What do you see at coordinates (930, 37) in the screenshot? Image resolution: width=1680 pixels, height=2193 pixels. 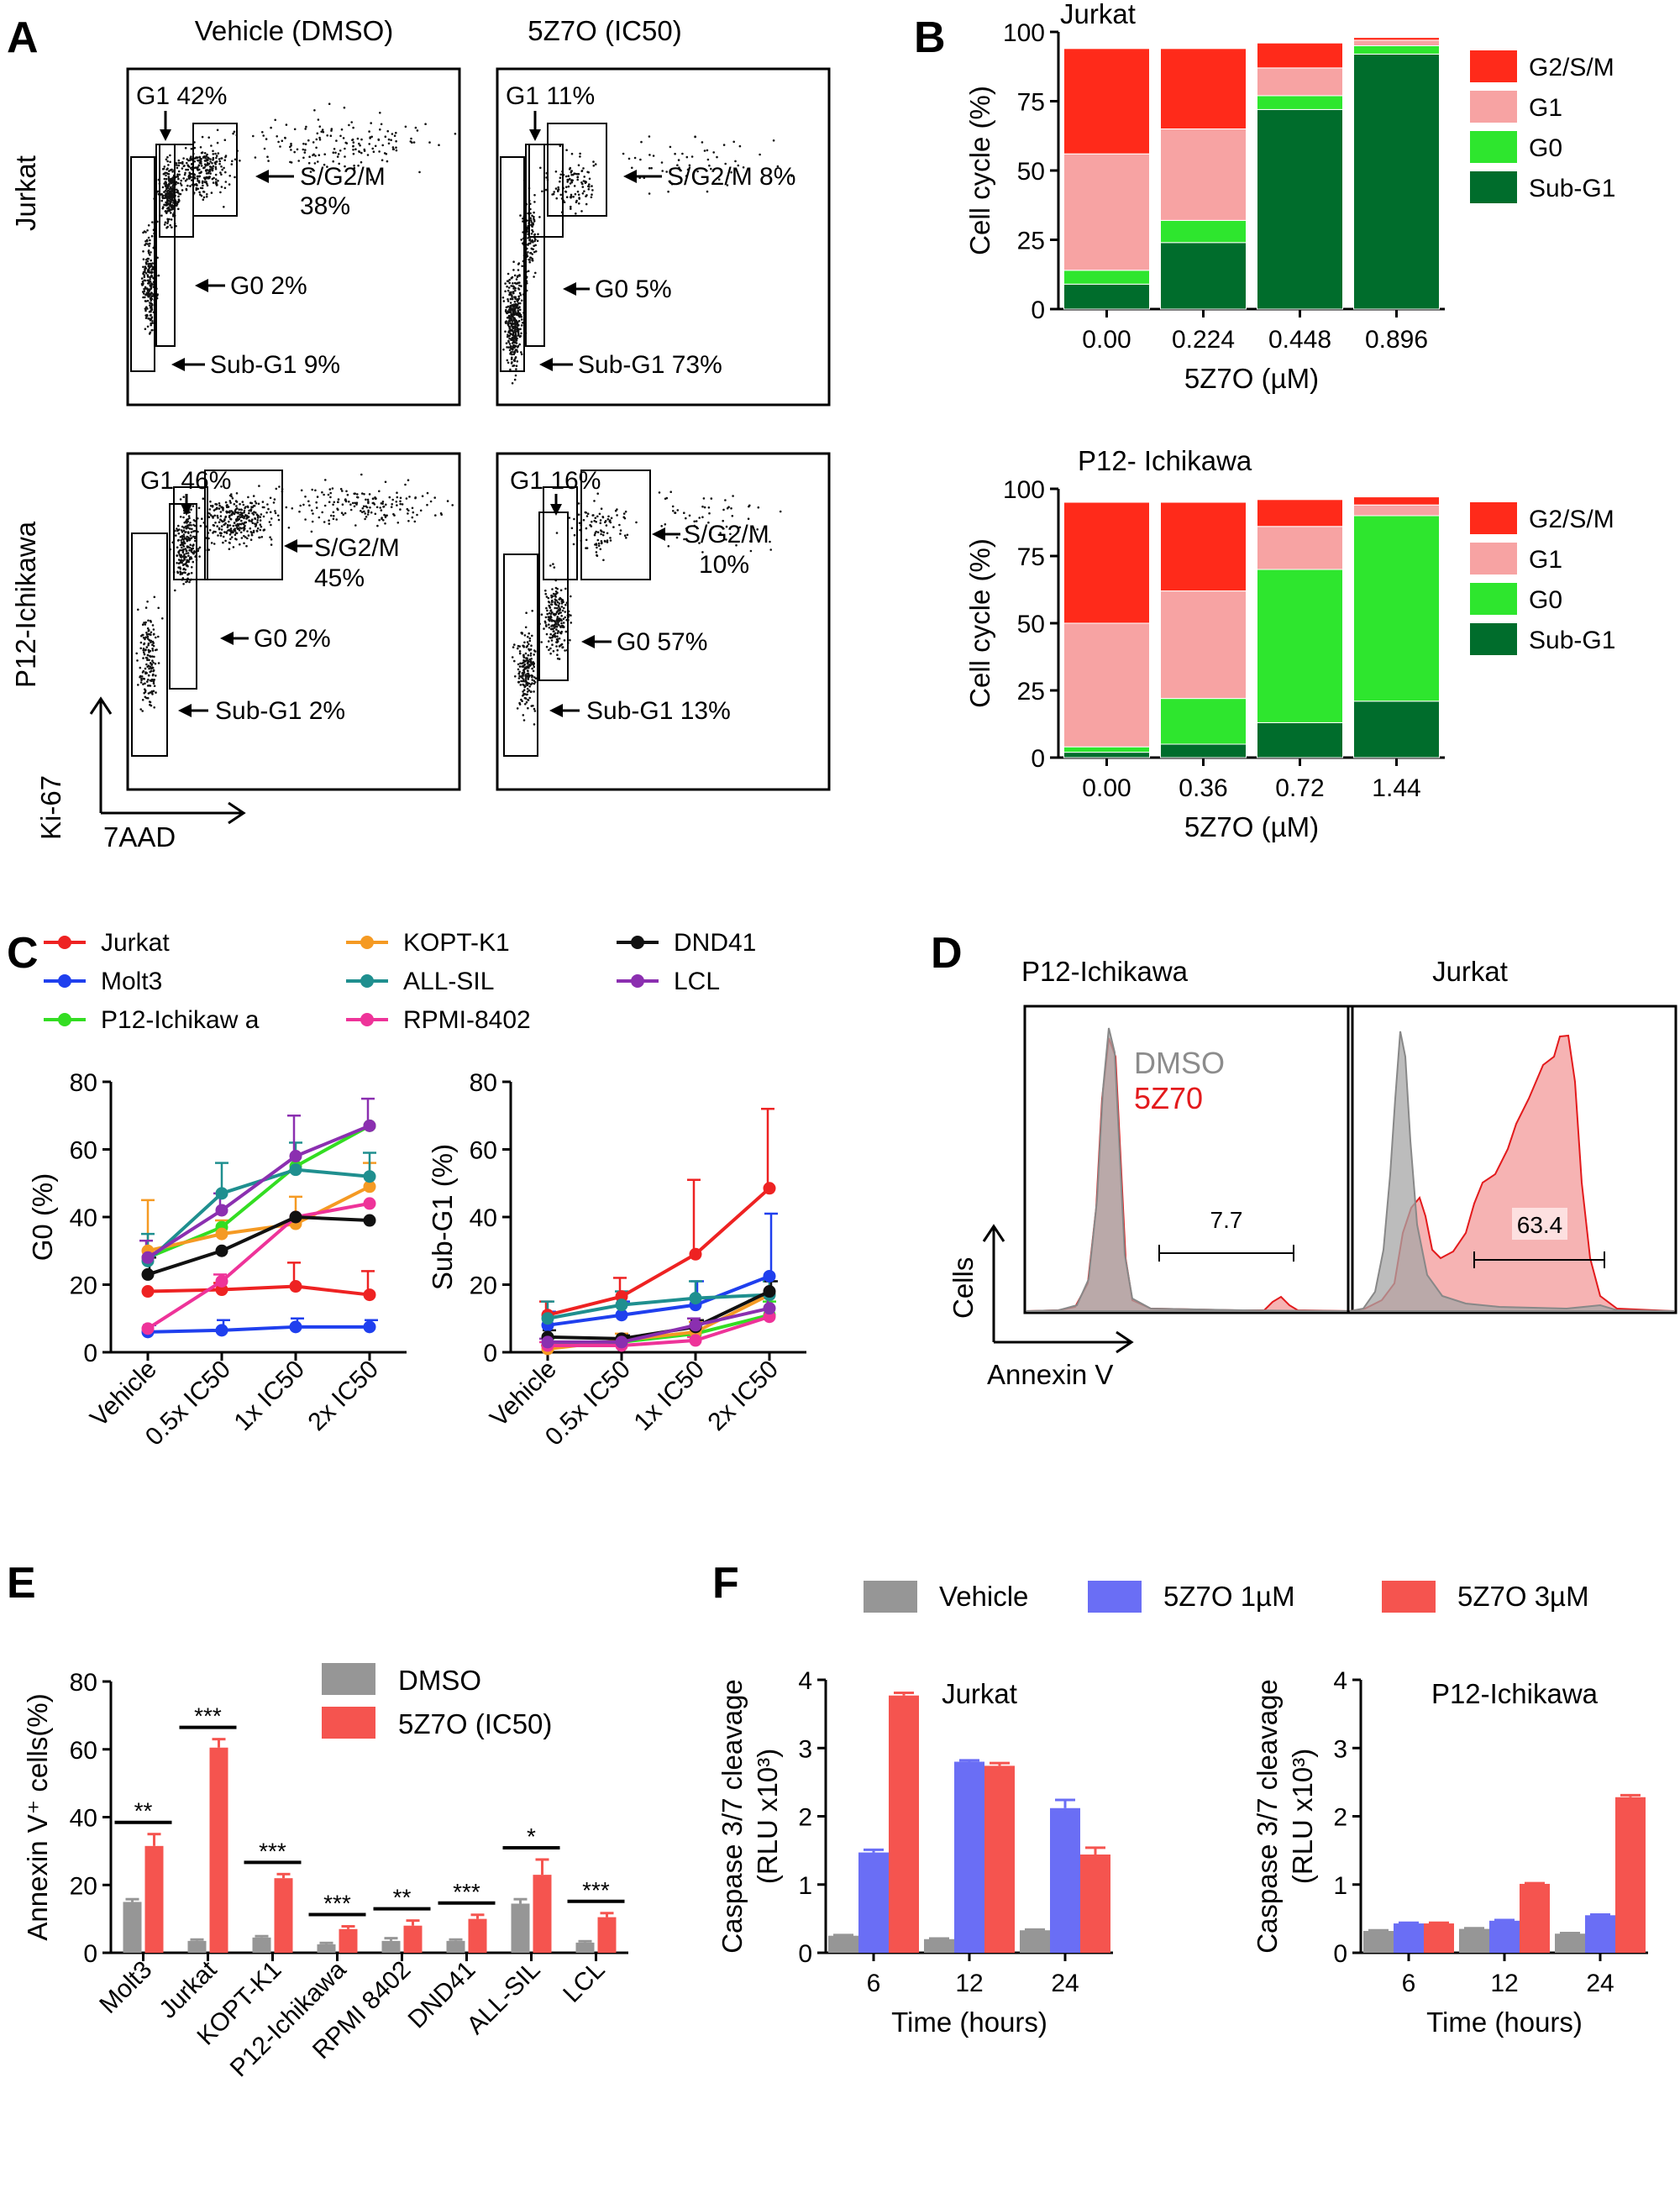 I see `panel-letter-b: B` at bounding box center [930, 37].